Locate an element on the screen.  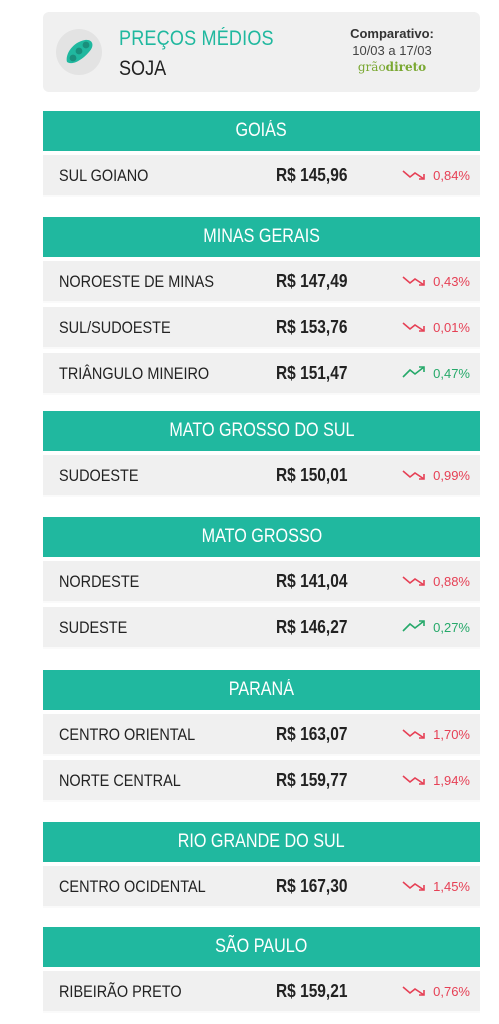
region-name: RIBEIRÃO PRETO is located at coordinates (120, 991).